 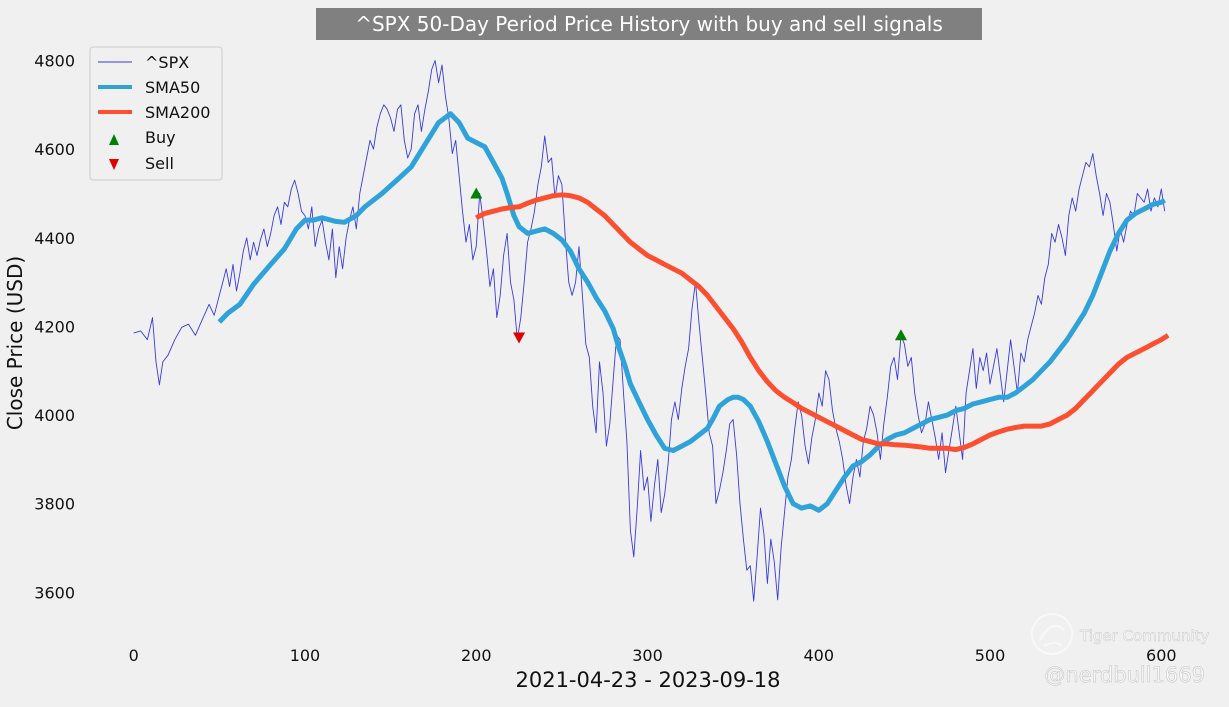 I want to click on legend-label-sma200: SMA200, so click(x=177, y=112).